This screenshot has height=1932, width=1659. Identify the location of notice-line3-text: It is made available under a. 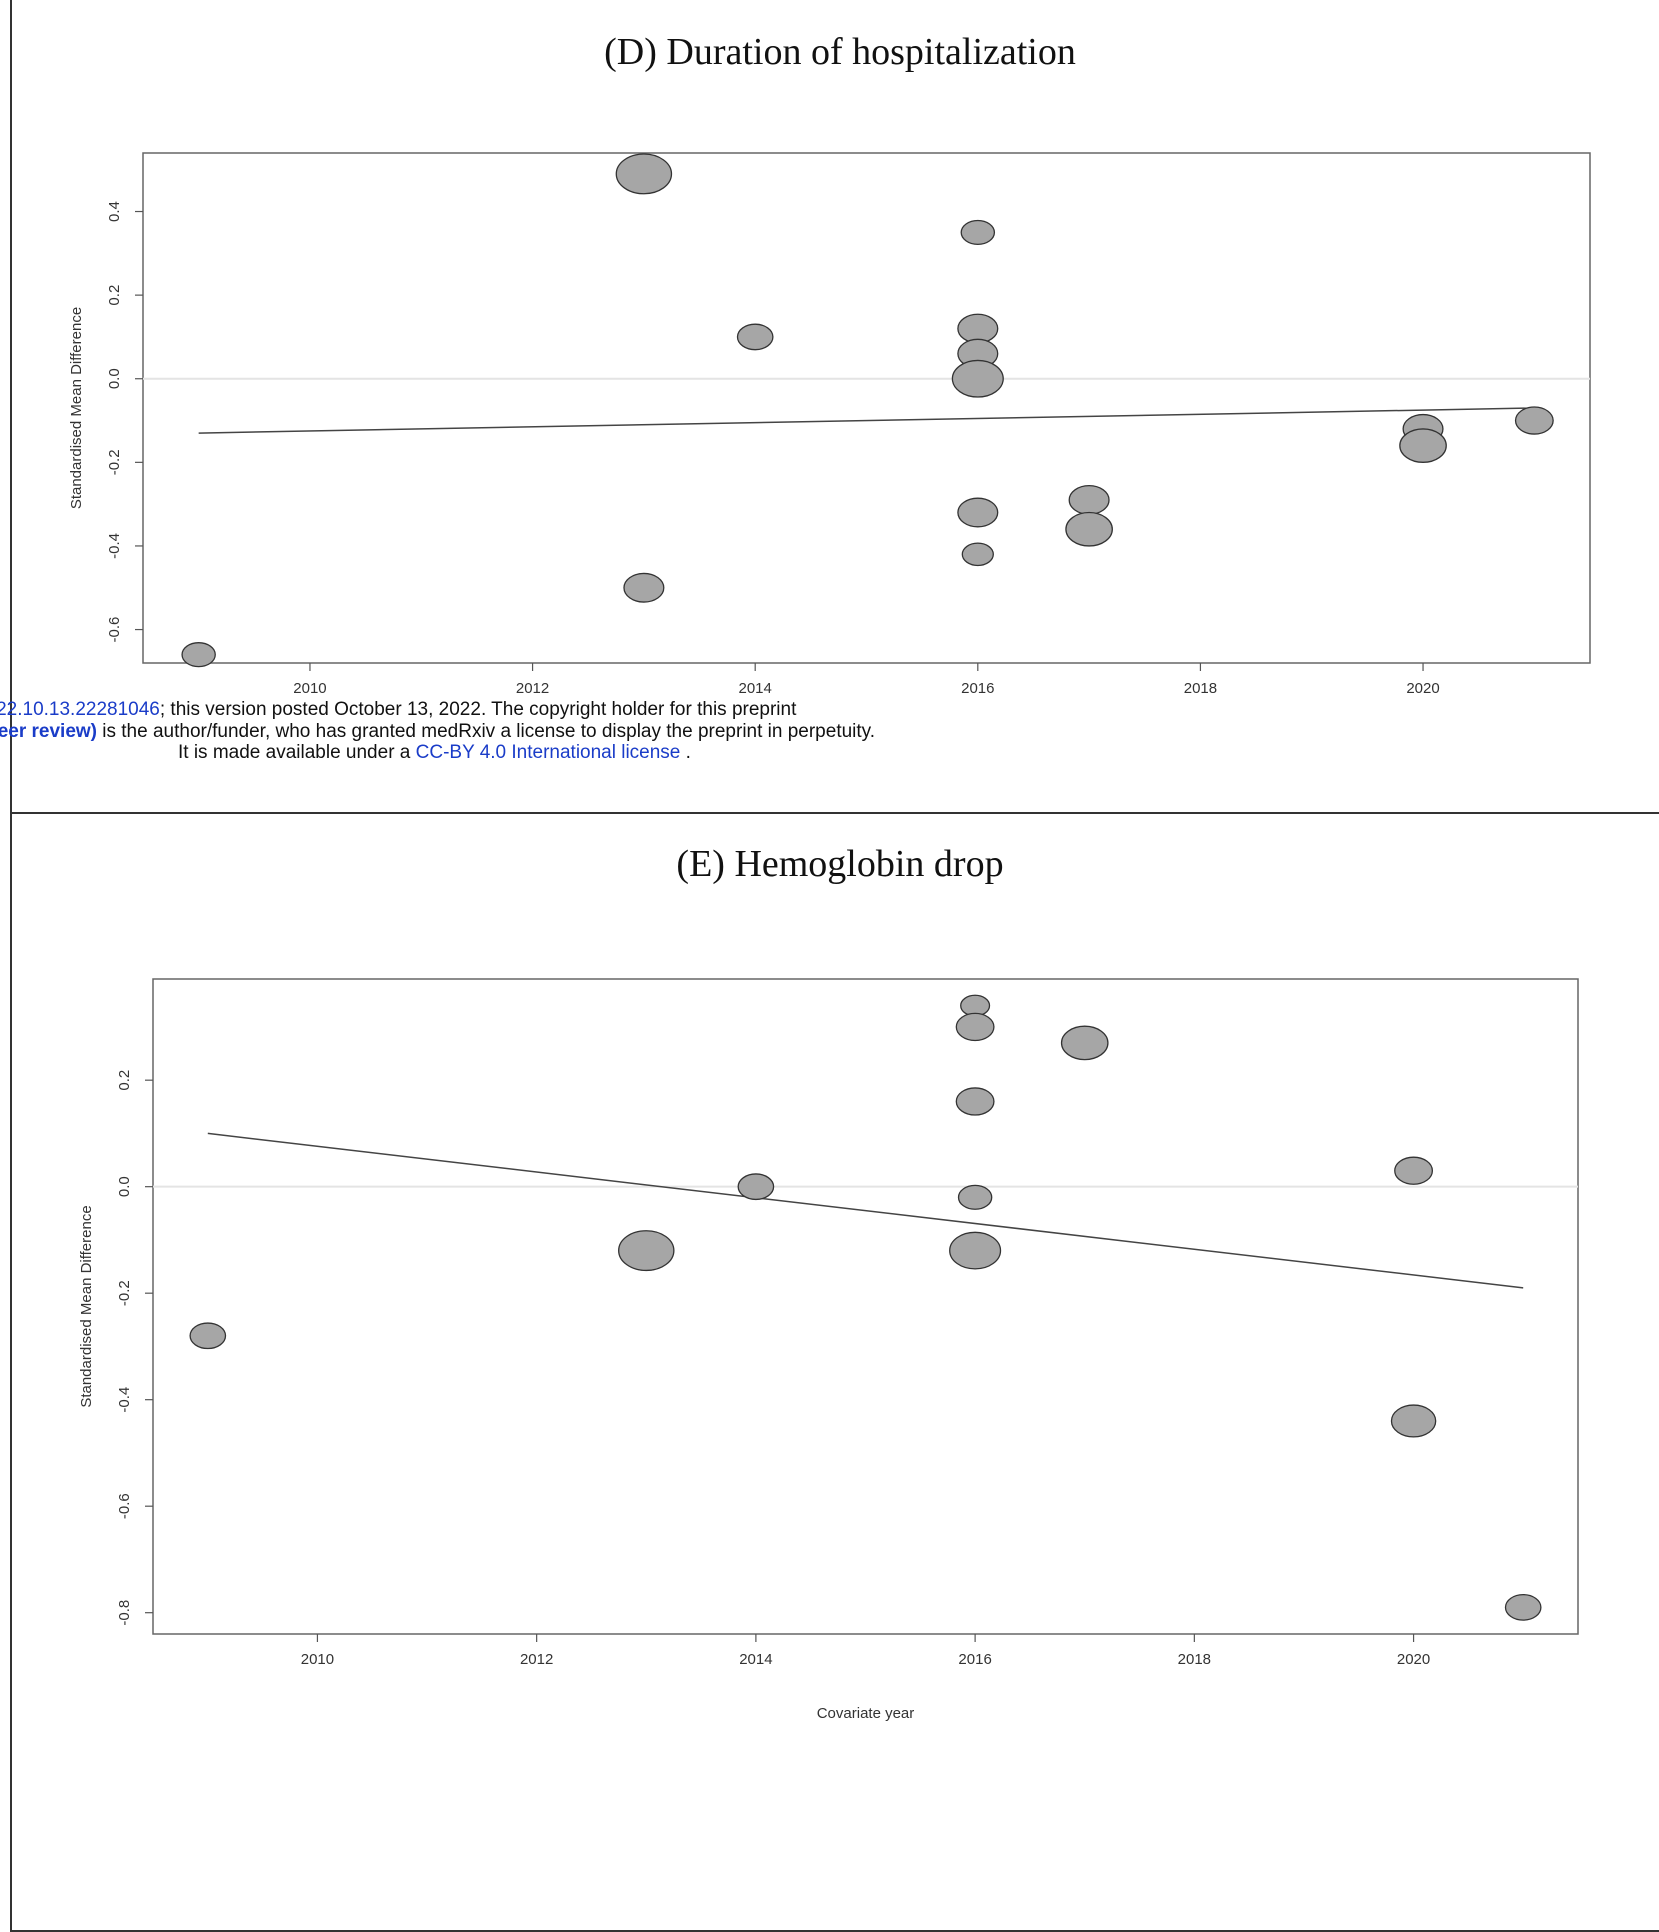
(297, 752).